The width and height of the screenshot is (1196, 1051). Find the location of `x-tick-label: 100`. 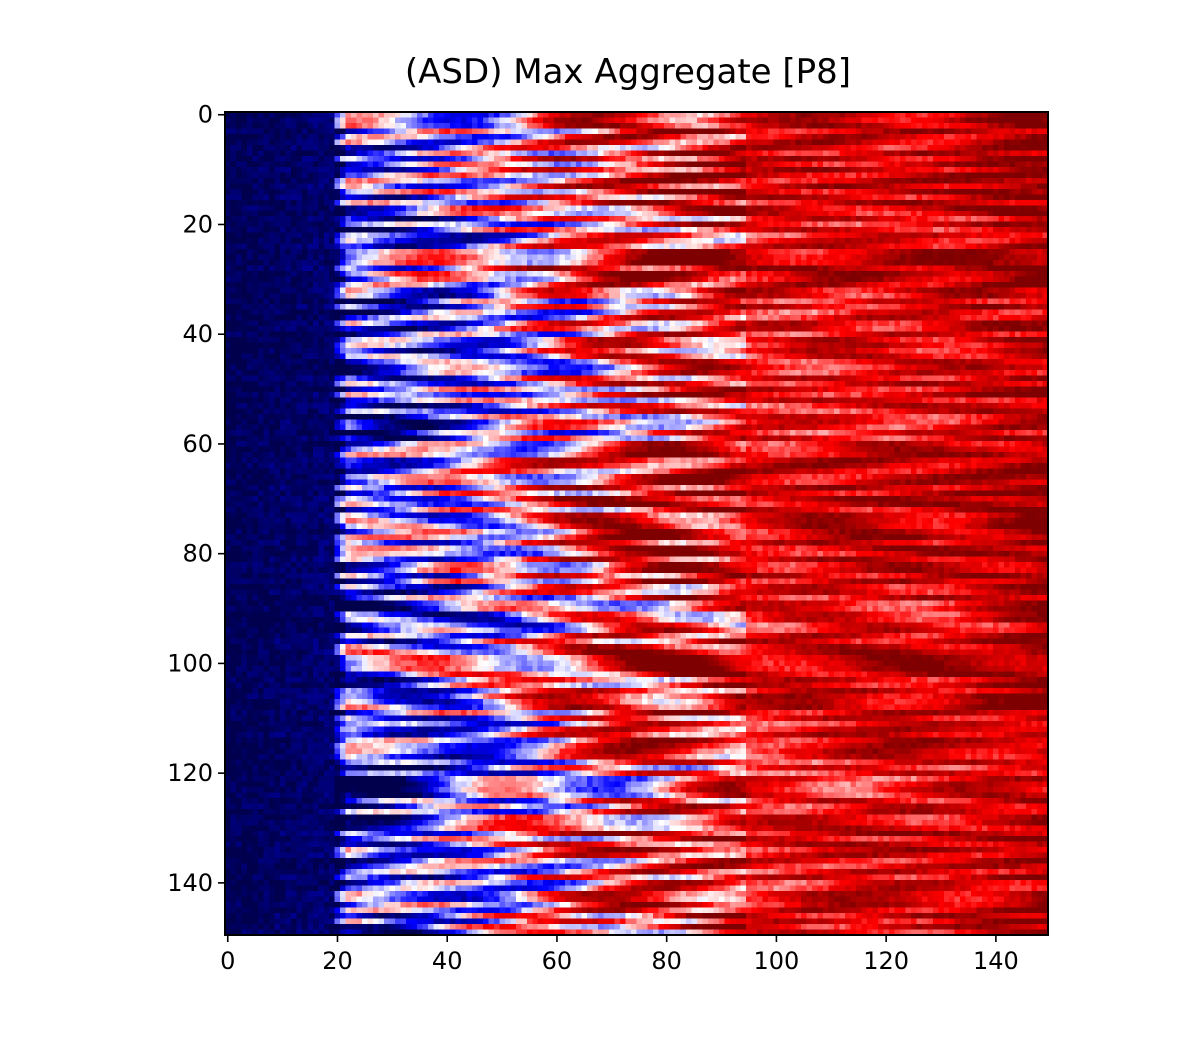

x-tick-label: 100 is located at coordinates (777, 961).